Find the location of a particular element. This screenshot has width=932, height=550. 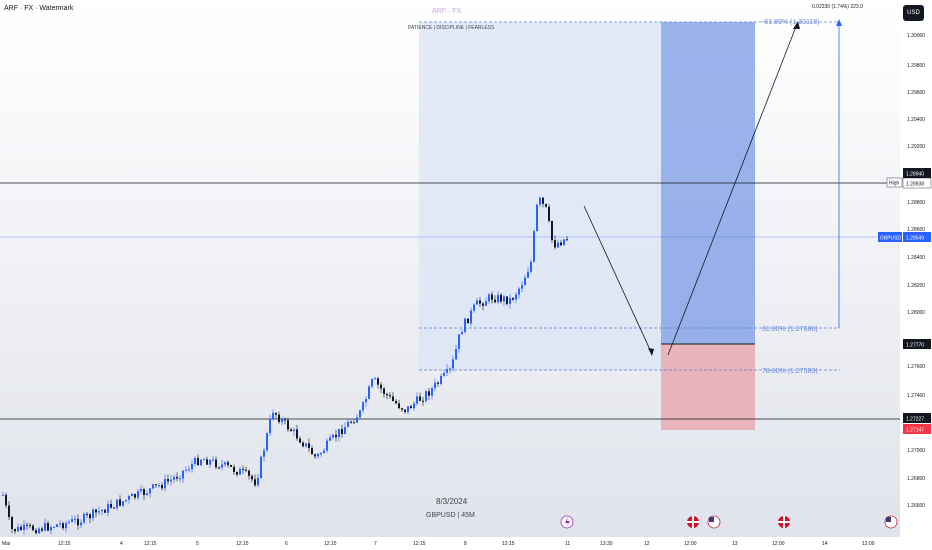

price-tick: 1.27400 is located at coordinates (916, 396).